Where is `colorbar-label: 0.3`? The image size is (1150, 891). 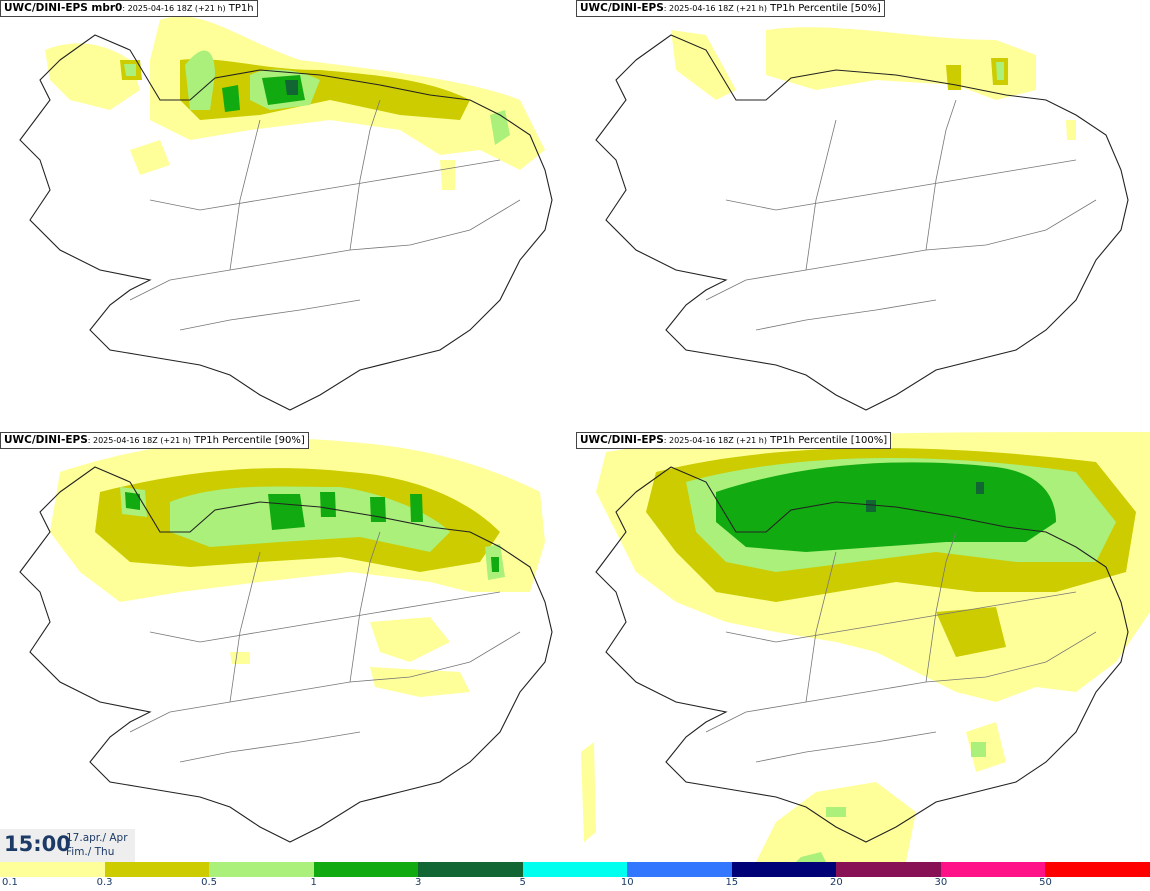
colorbar-label: 0.3 is located at coordinates (104, 882).